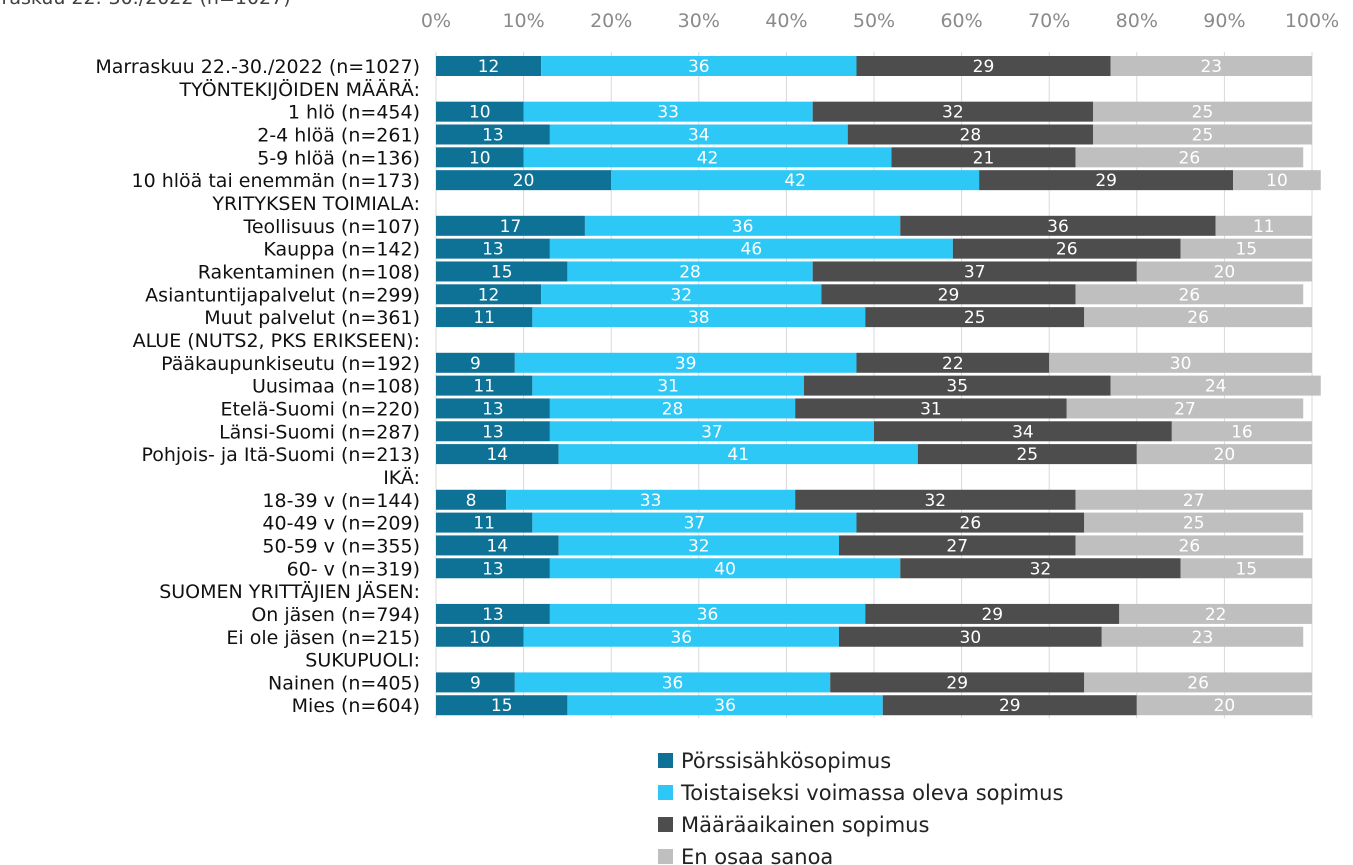 This screenshot has height=865, width=1353. Describe the element at coordinates (338, 135) in the screenshot. I see `category-label: 2-4 hlöä (n=261)` at that location.